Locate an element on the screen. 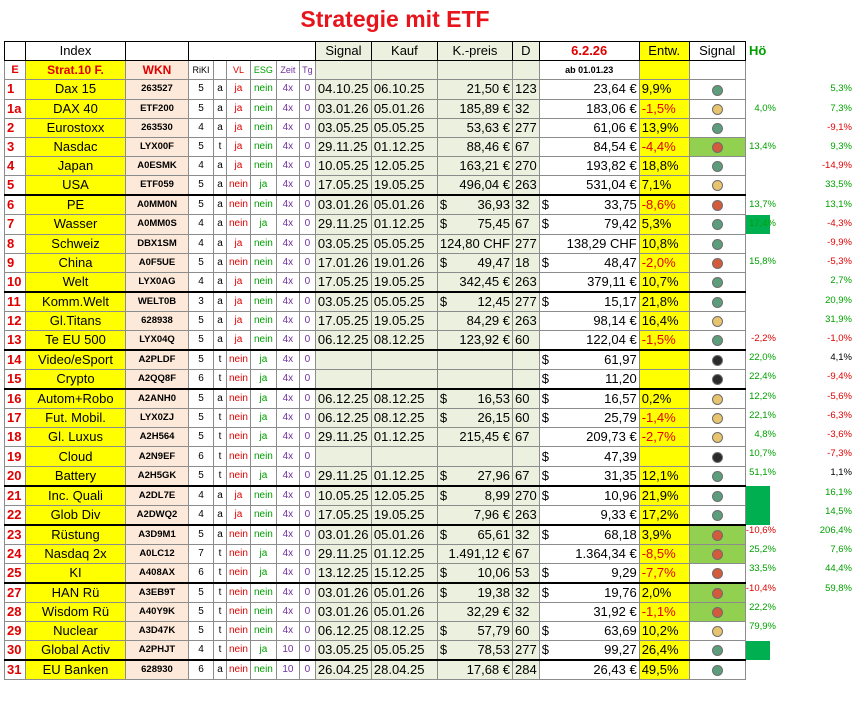 This screenshot has height=713, width=854. wkn-code: WELT0B is located at coordinates (157, 301).